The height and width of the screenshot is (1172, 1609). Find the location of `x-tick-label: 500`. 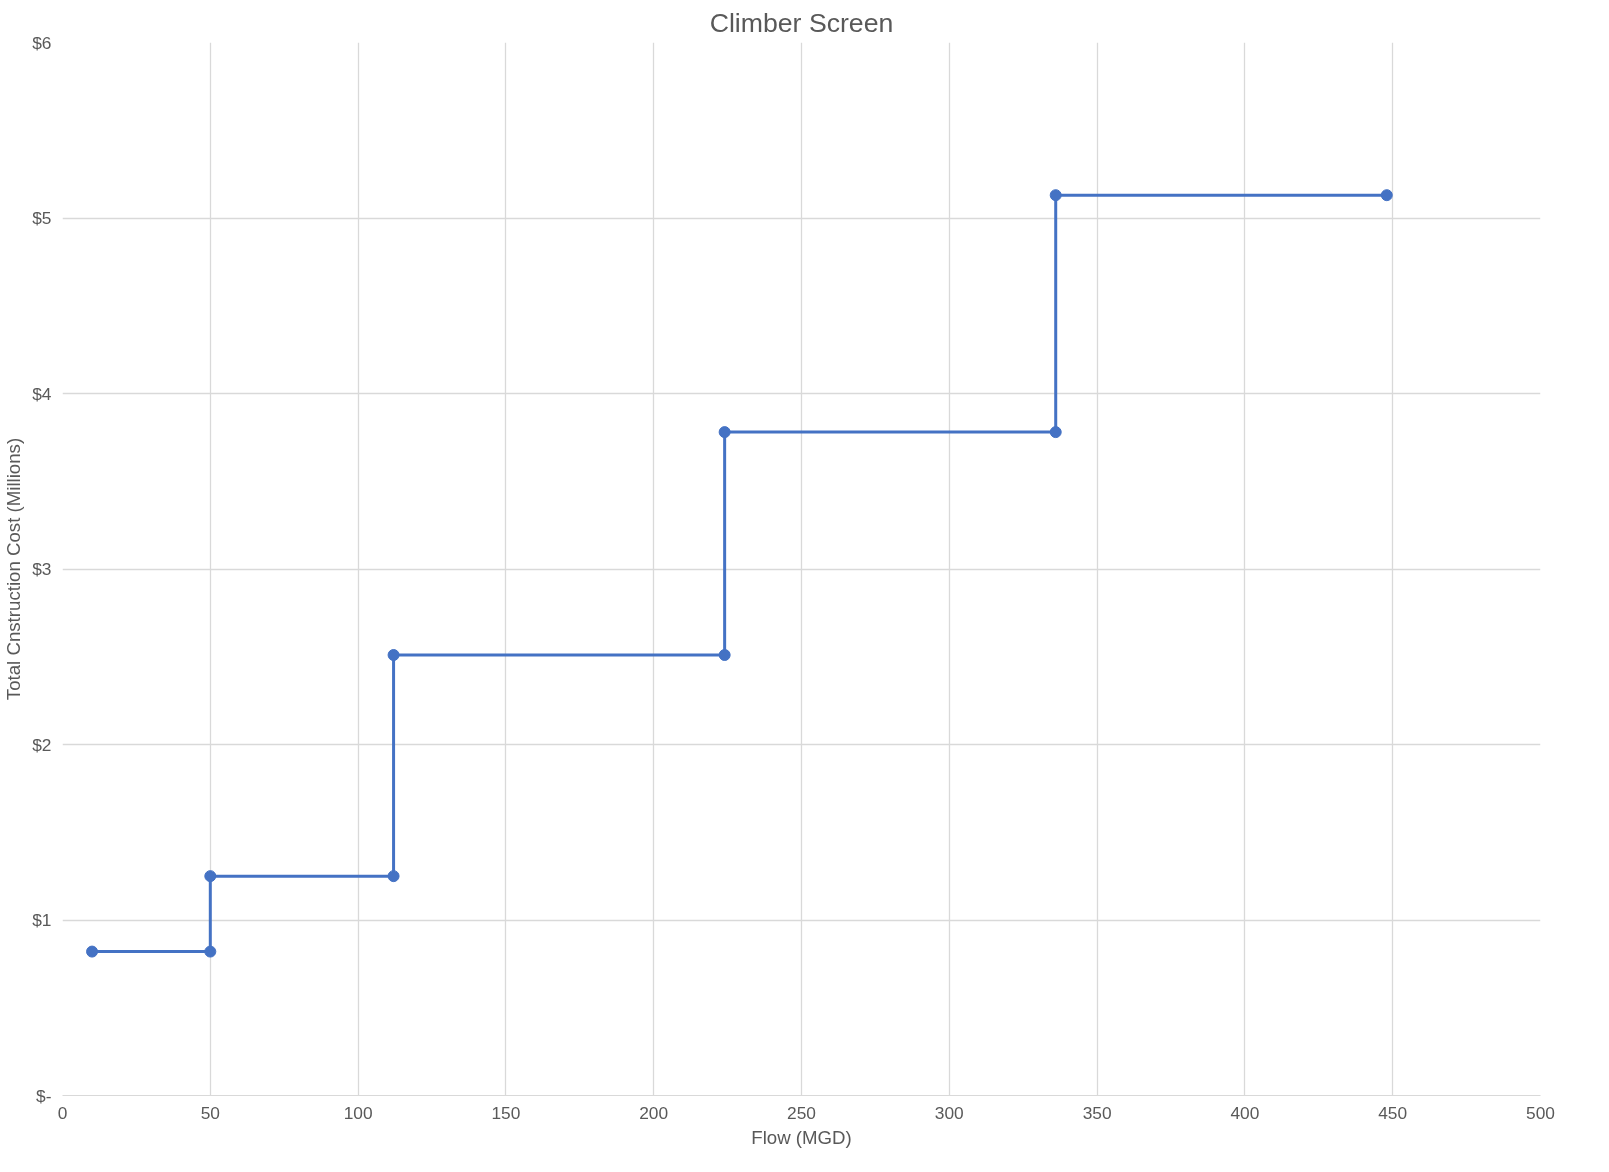

x-tick-label: 500 is located at coordinates (1540, 1112).